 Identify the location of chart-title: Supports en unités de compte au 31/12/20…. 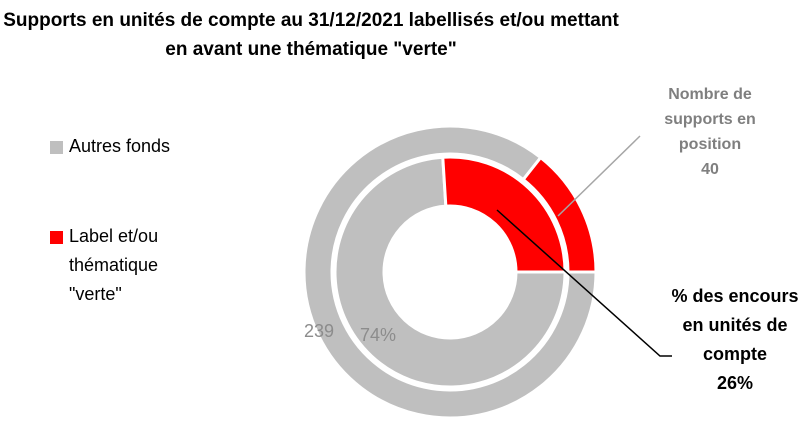
(311, 35).